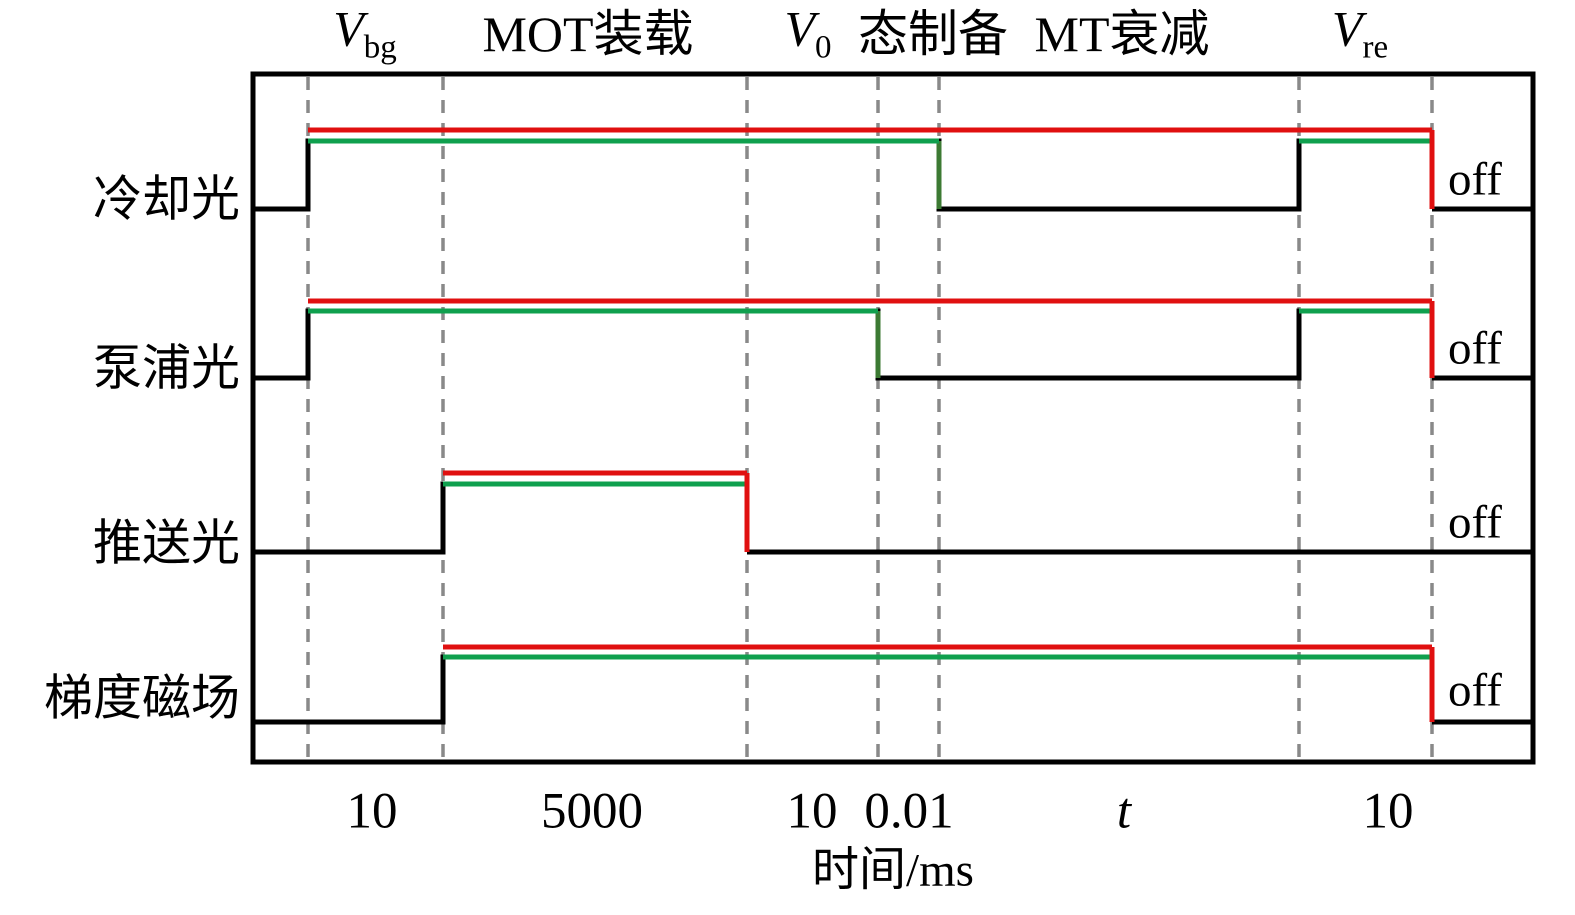  Describe the element at coordinates (823, 47) in the screenshot. I see `phase-v0-subscript: 0` at that location.